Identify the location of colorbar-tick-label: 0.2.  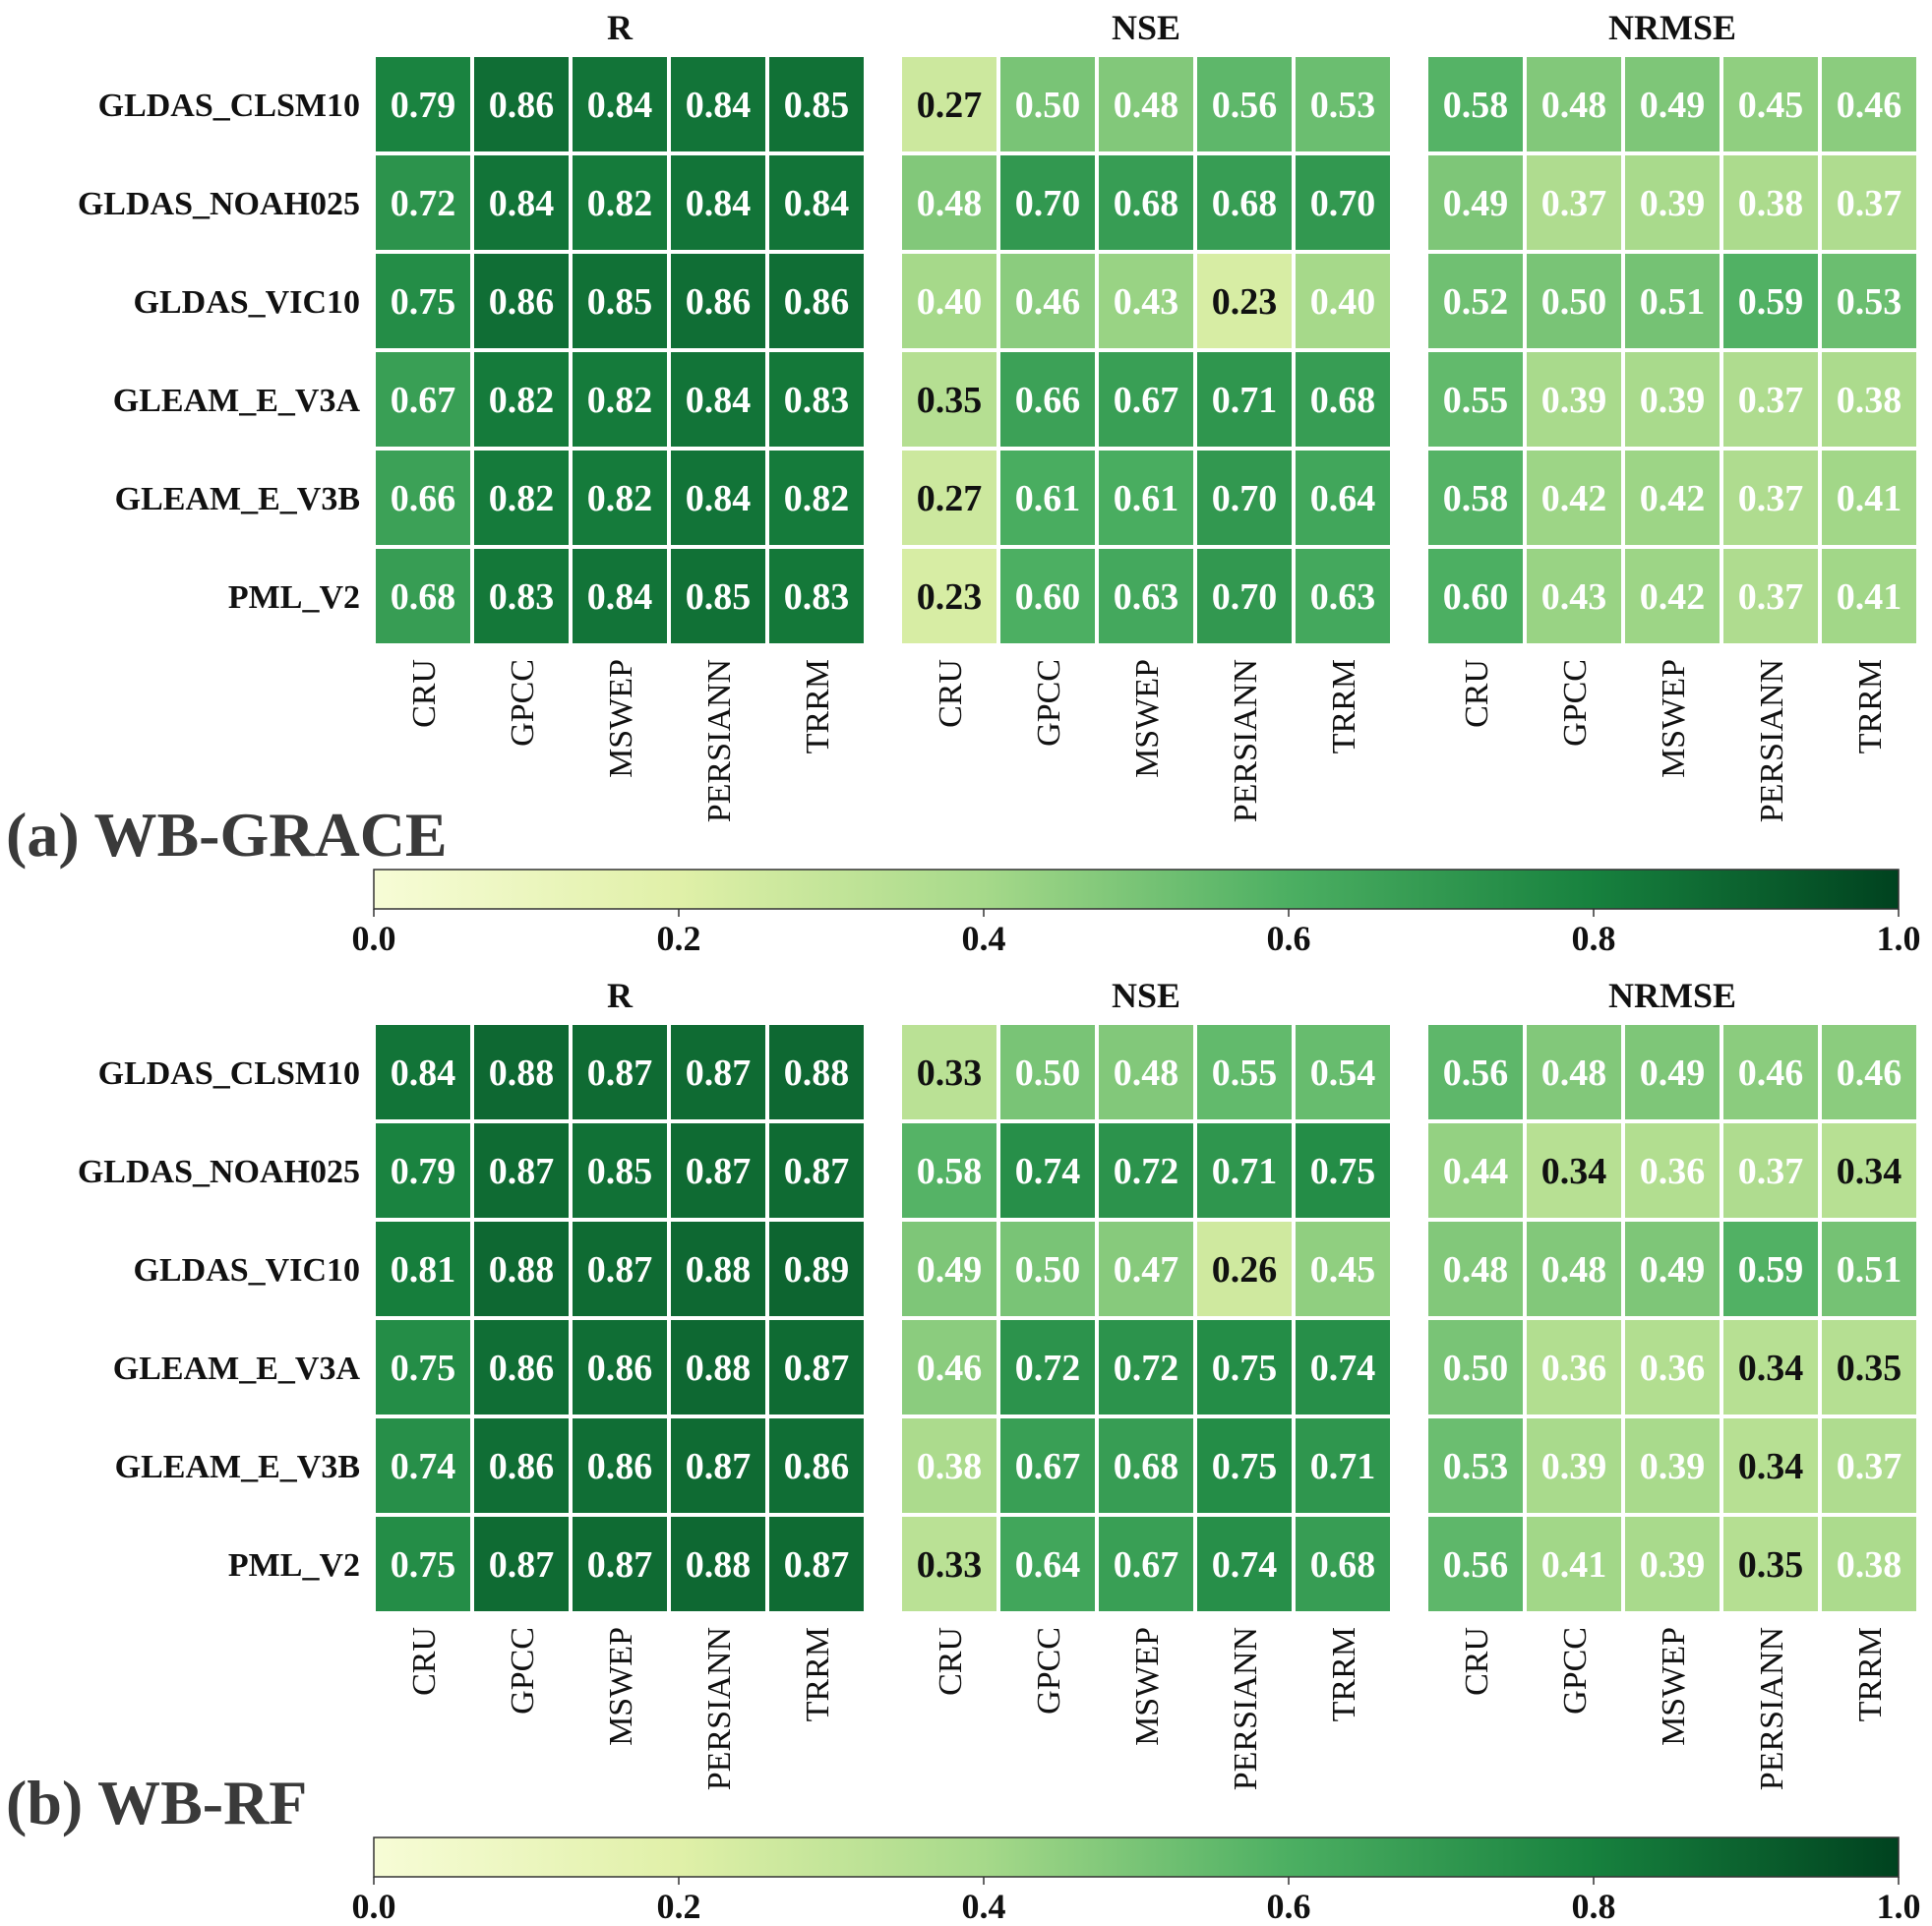
(679, 939).